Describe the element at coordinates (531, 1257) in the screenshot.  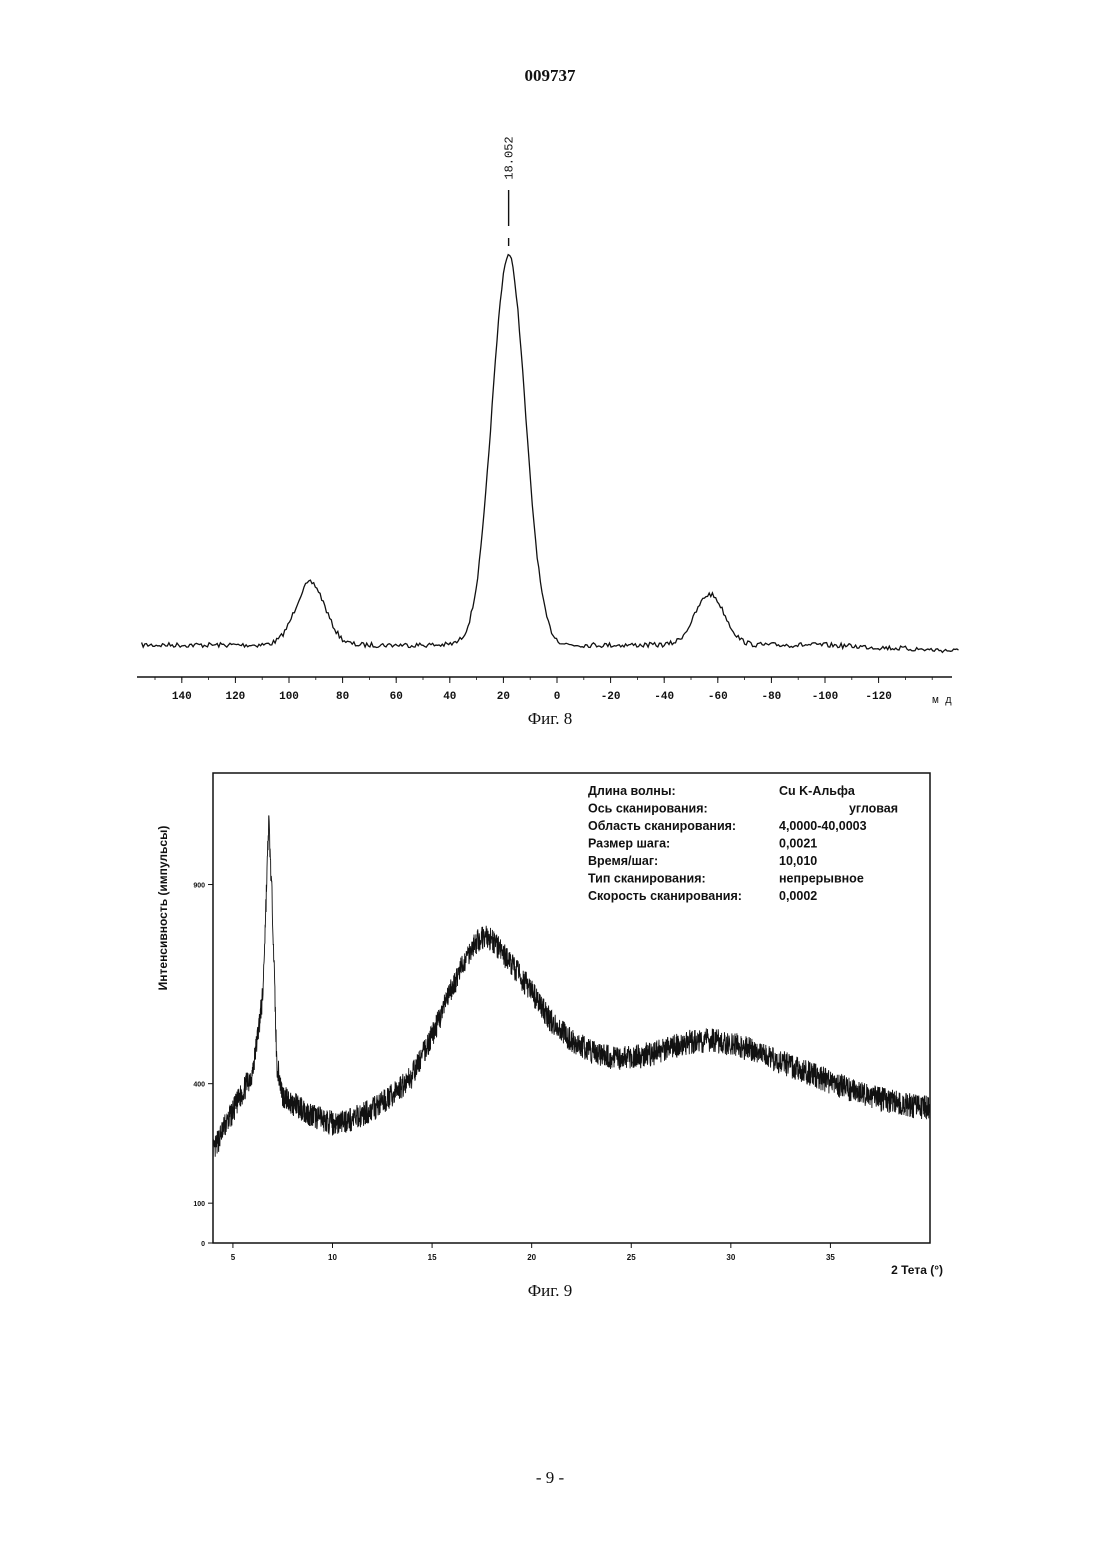
I see `xrd-x-tick-label: 20` at that location.